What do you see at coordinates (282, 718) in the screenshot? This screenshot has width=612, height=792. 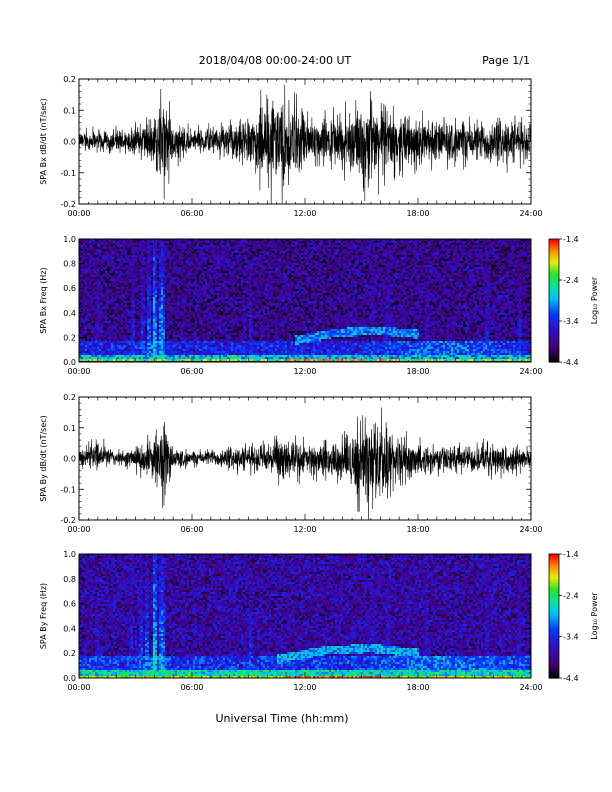 I see `x-axis-label: Universal Time (hh:mm)` at bounding box center [282, 718].